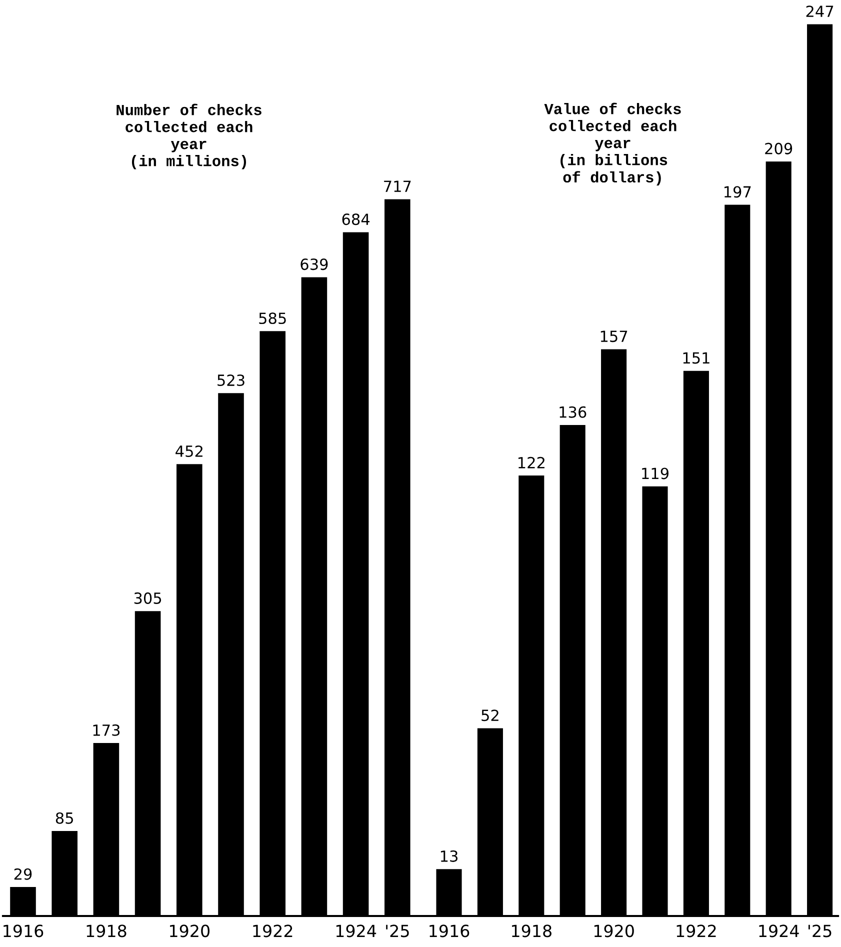 This screenshot has height=947, width=841. Describe the element at coordinates (696, 358) in the screenshot. I see `data-label: 151` at that location.